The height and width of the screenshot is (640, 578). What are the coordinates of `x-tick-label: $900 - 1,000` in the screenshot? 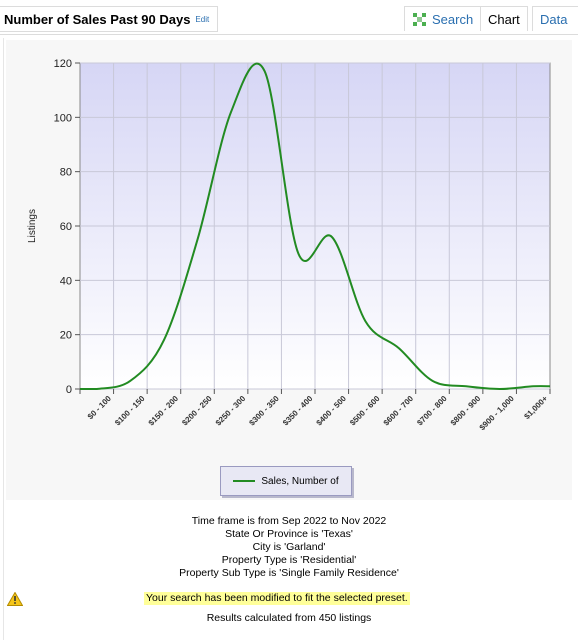 It's located at (497, 413).